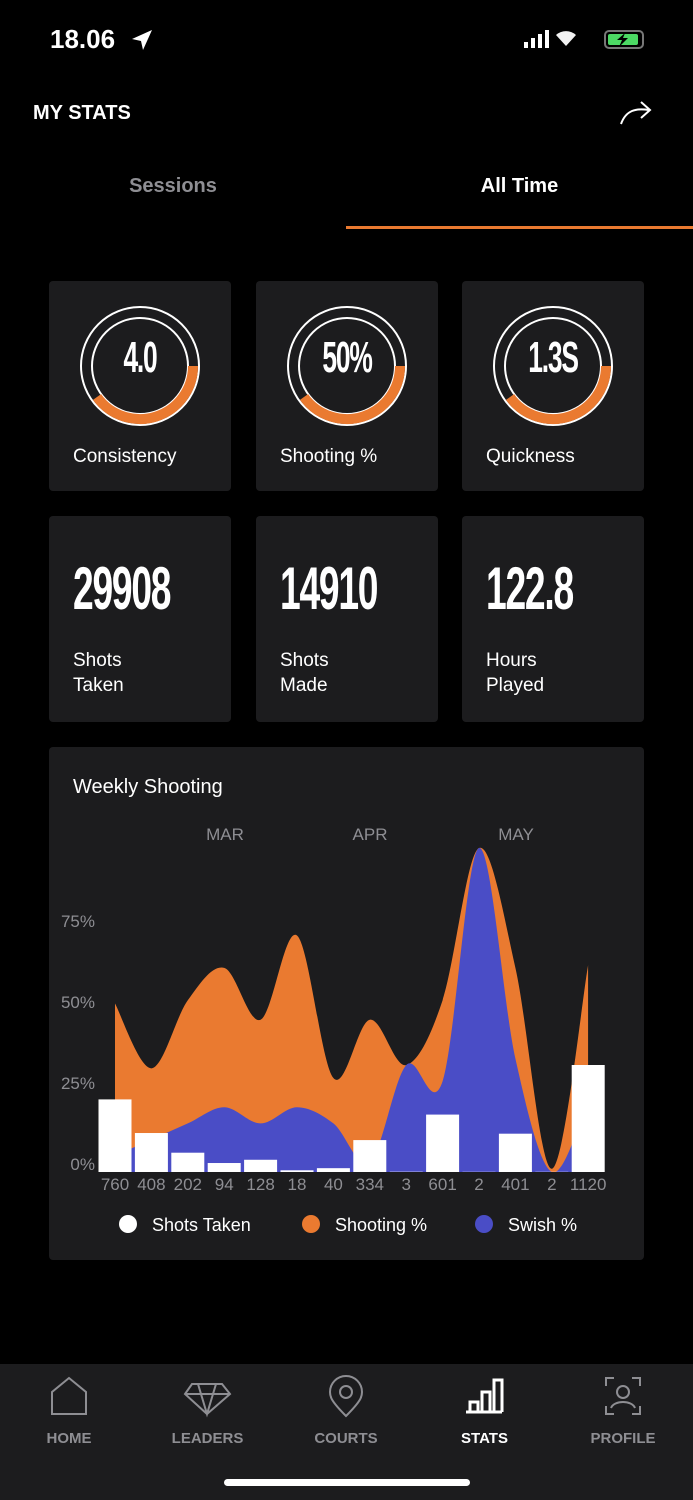 This screenshot has width=693, height=1500. I want to click on stat-card: 122.8 Hours Played, so click(553, 619).